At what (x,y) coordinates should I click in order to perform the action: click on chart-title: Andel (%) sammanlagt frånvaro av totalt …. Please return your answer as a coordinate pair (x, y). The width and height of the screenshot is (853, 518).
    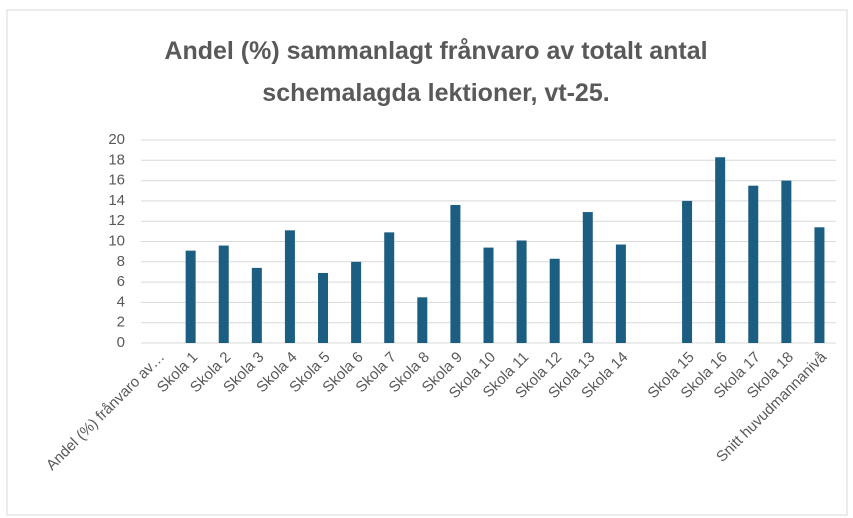
    Looking at the image, I should click on (436, 72).